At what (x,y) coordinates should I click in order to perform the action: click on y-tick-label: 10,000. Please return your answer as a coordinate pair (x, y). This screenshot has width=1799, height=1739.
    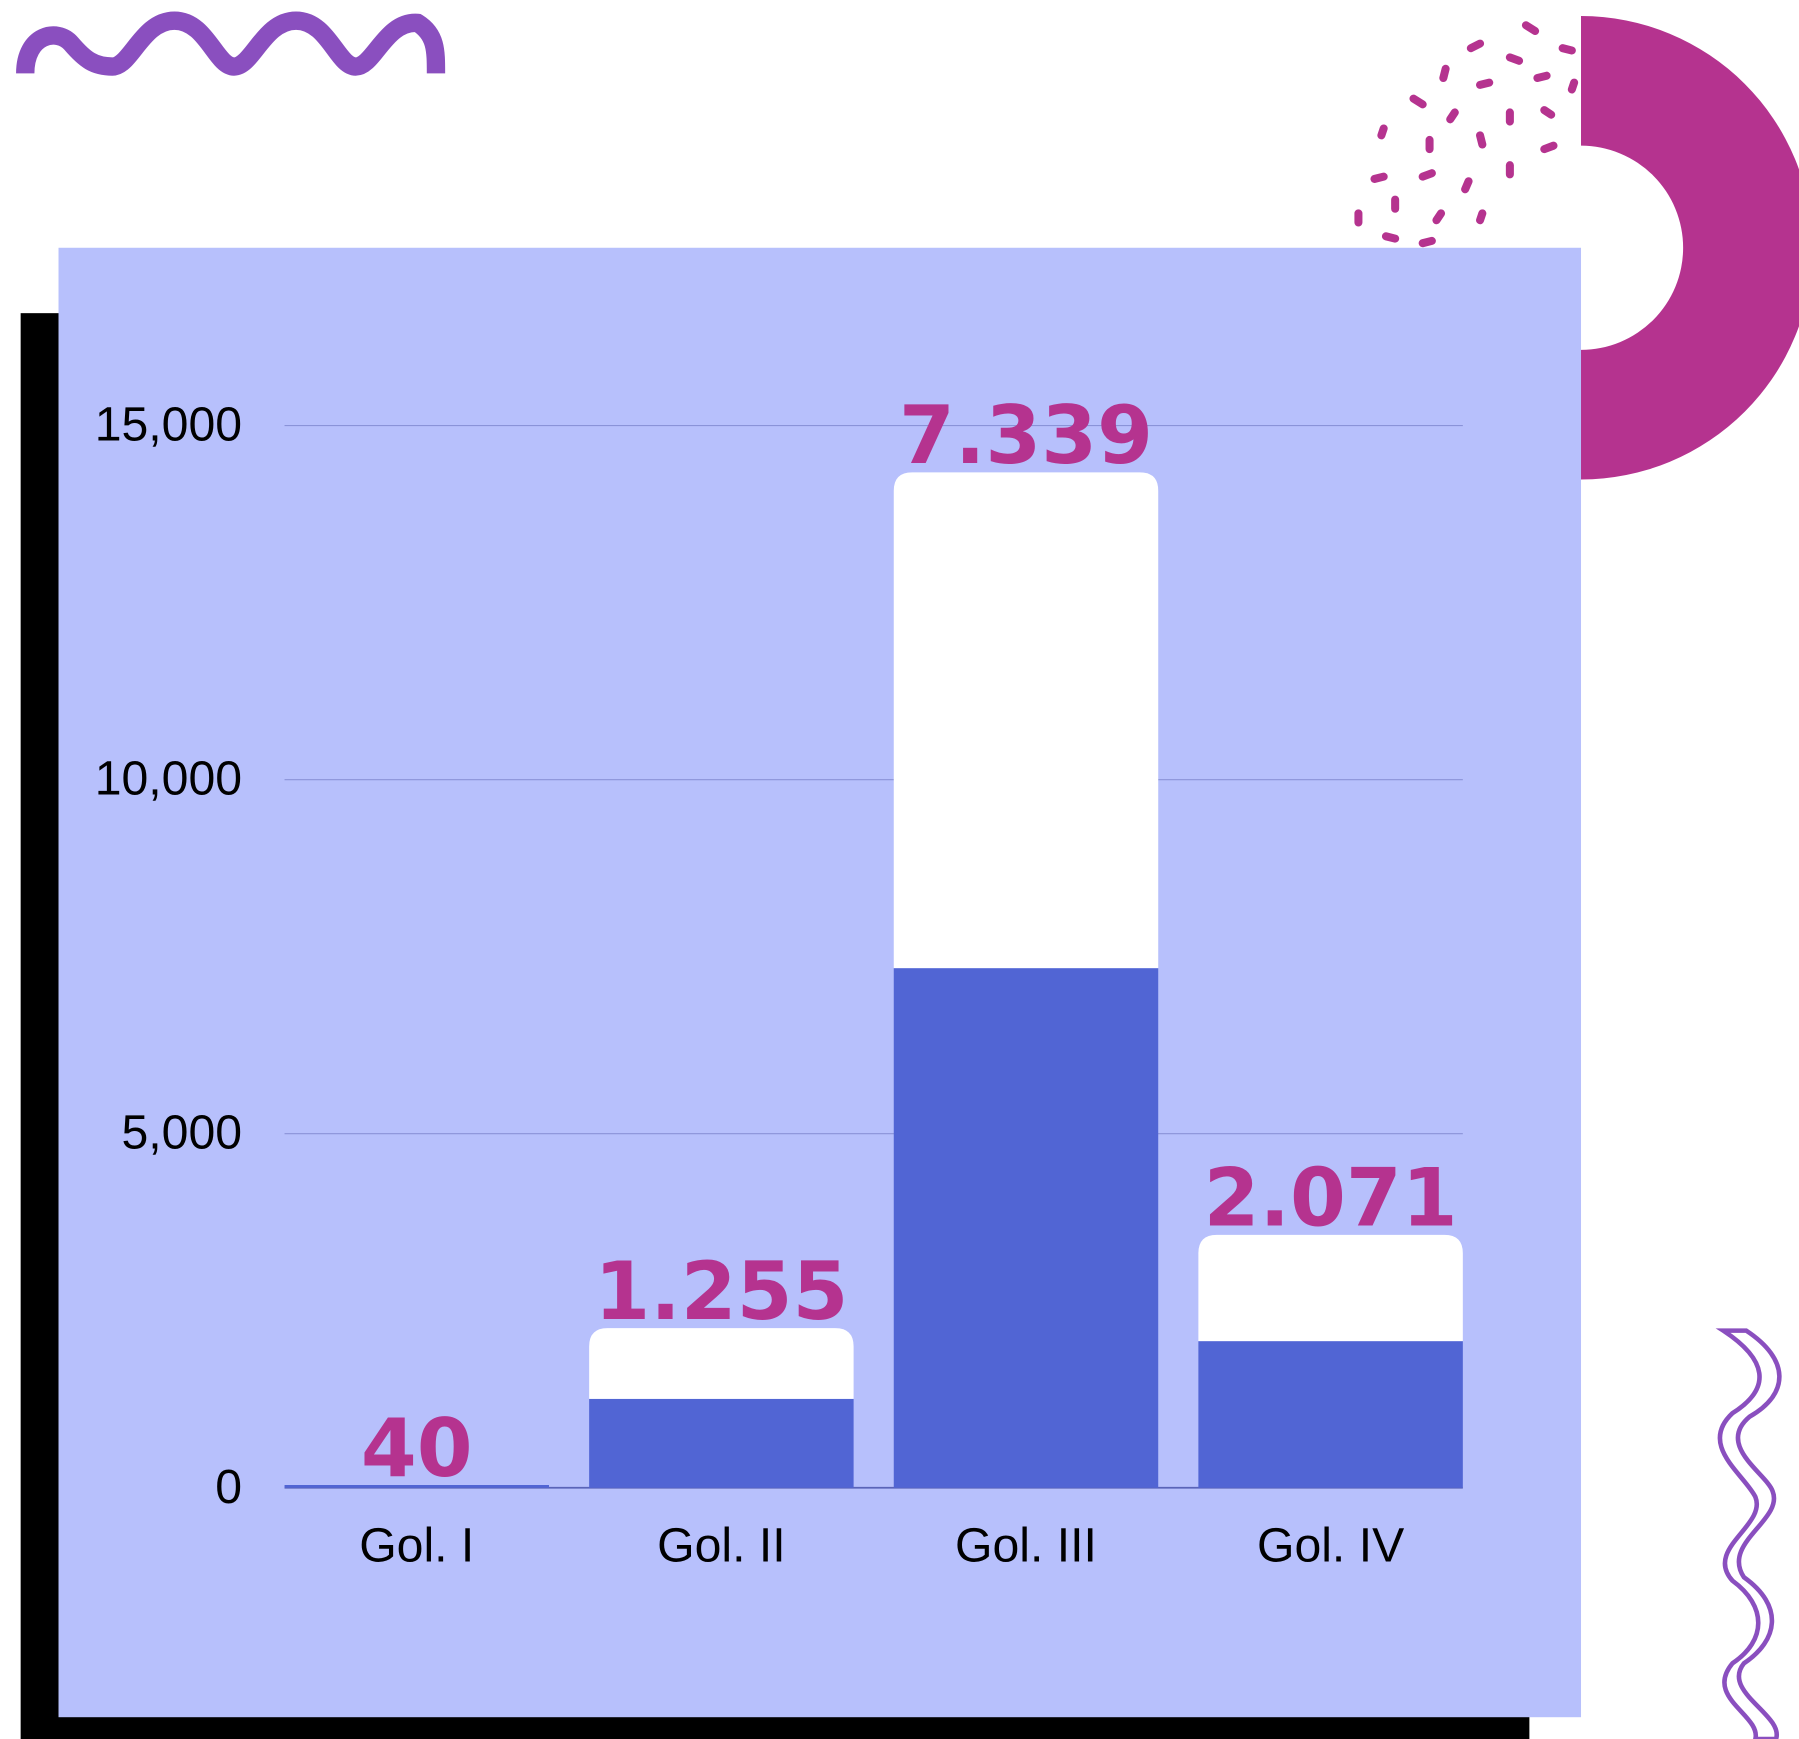
    Looking at the image, I should click on (168, 779).